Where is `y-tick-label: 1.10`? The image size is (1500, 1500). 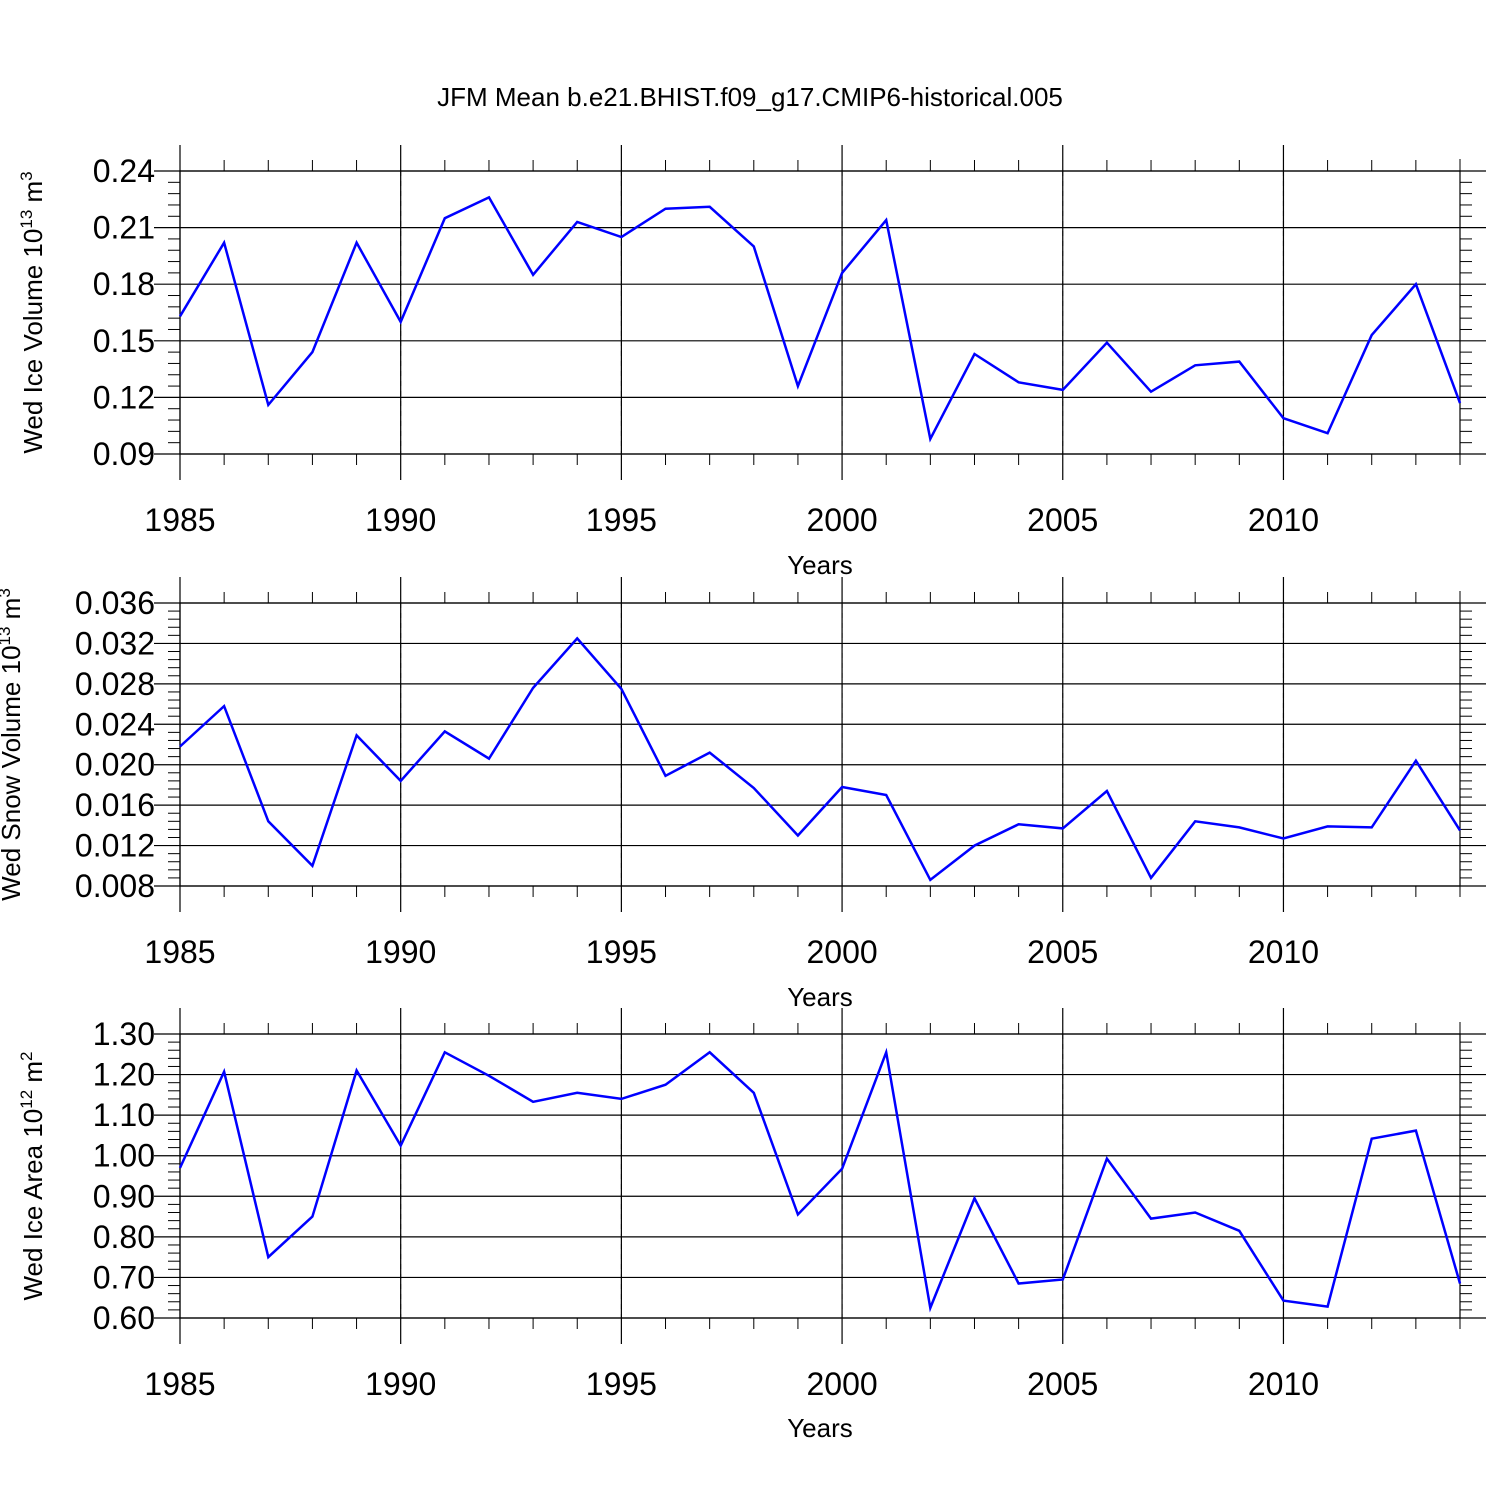 y-tick-label: 1.10 is located at coordinates (124, 1115).